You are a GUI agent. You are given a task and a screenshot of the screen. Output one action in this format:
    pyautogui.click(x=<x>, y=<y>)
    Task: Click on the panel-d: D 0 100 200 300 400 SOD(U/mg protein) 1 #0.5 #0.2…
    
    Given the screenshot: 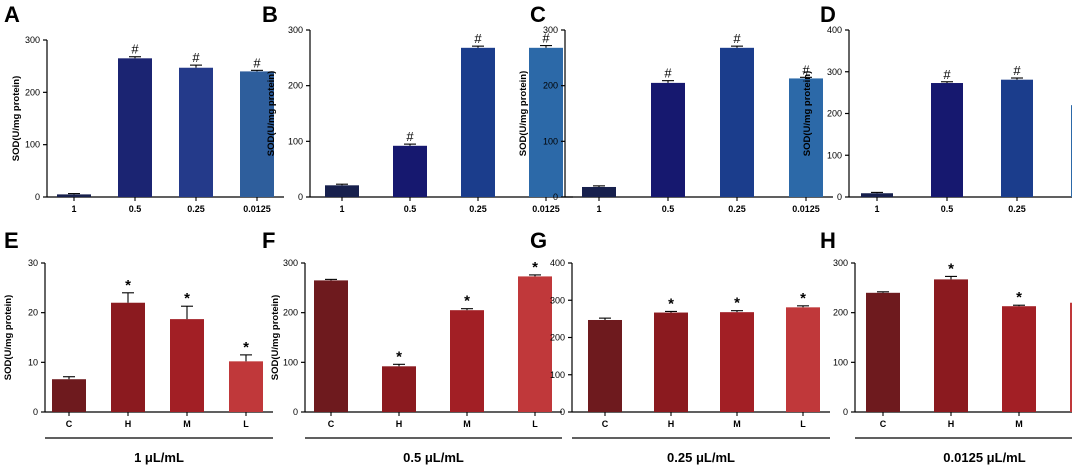 What is the action you would take?
    pyautogui.click(x=937, y=108)
    